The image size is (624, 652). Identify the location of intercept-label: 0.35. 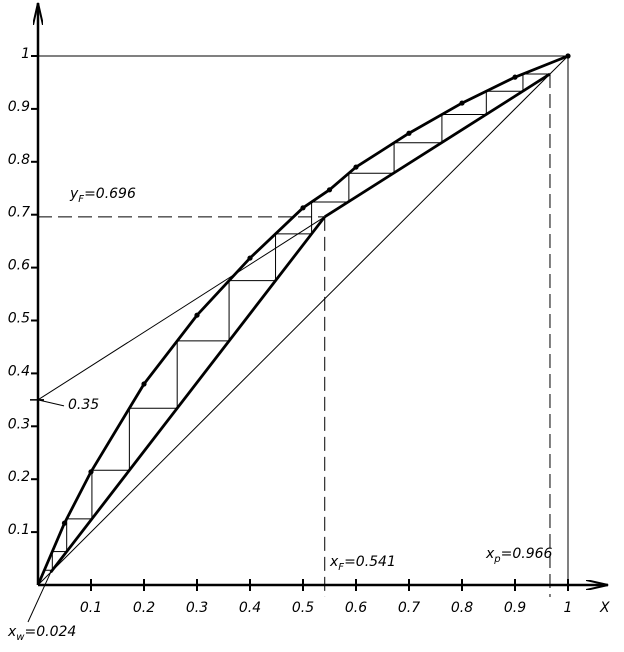
(83, 405).